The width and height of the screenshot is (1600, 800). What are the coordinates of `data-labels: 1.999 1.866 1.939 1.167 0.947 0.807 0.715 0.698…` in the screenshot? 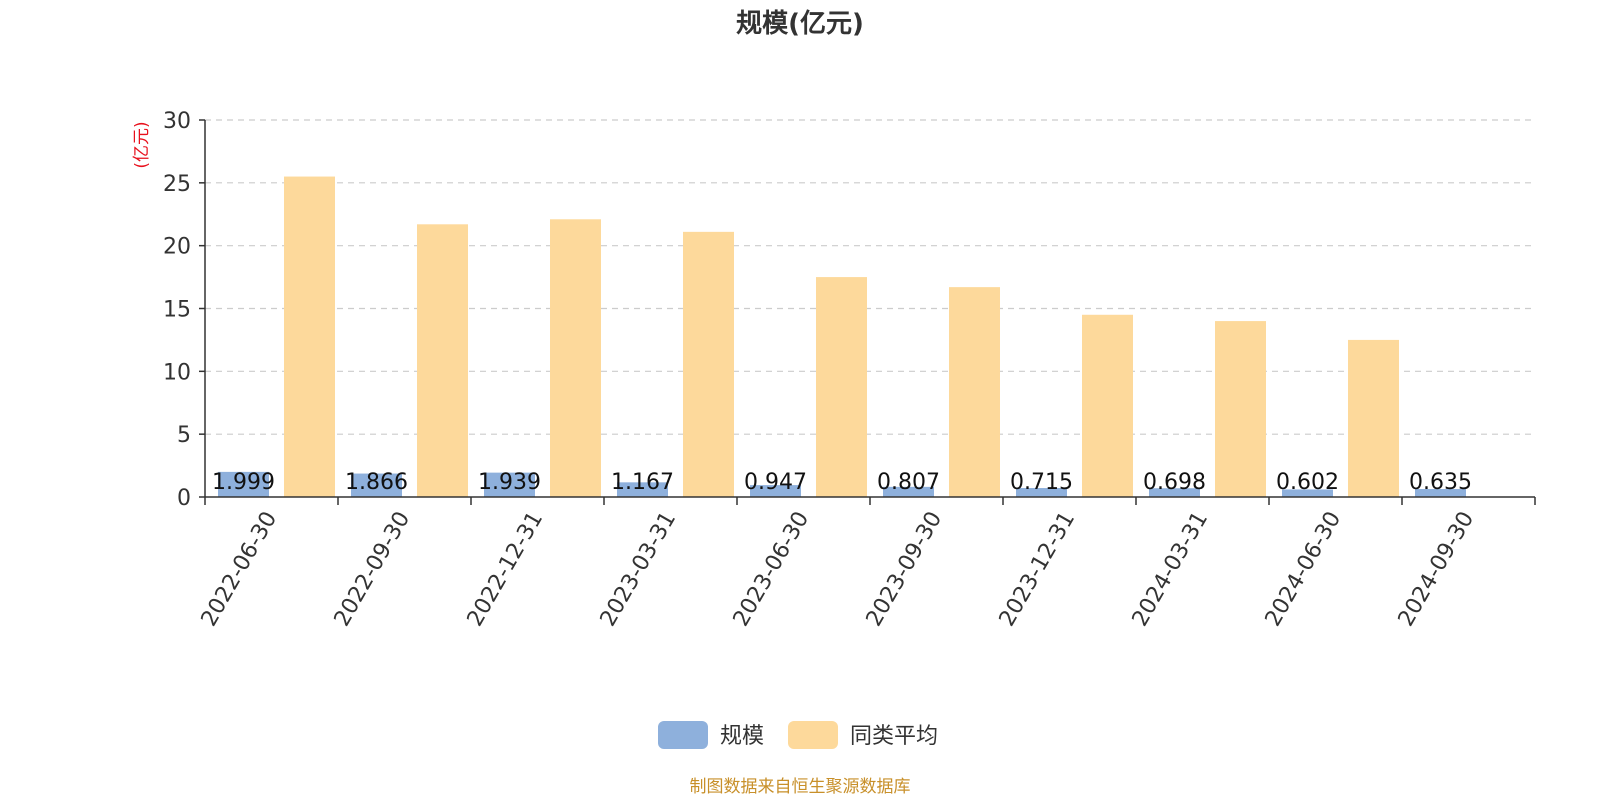 It's located at (842, 482).